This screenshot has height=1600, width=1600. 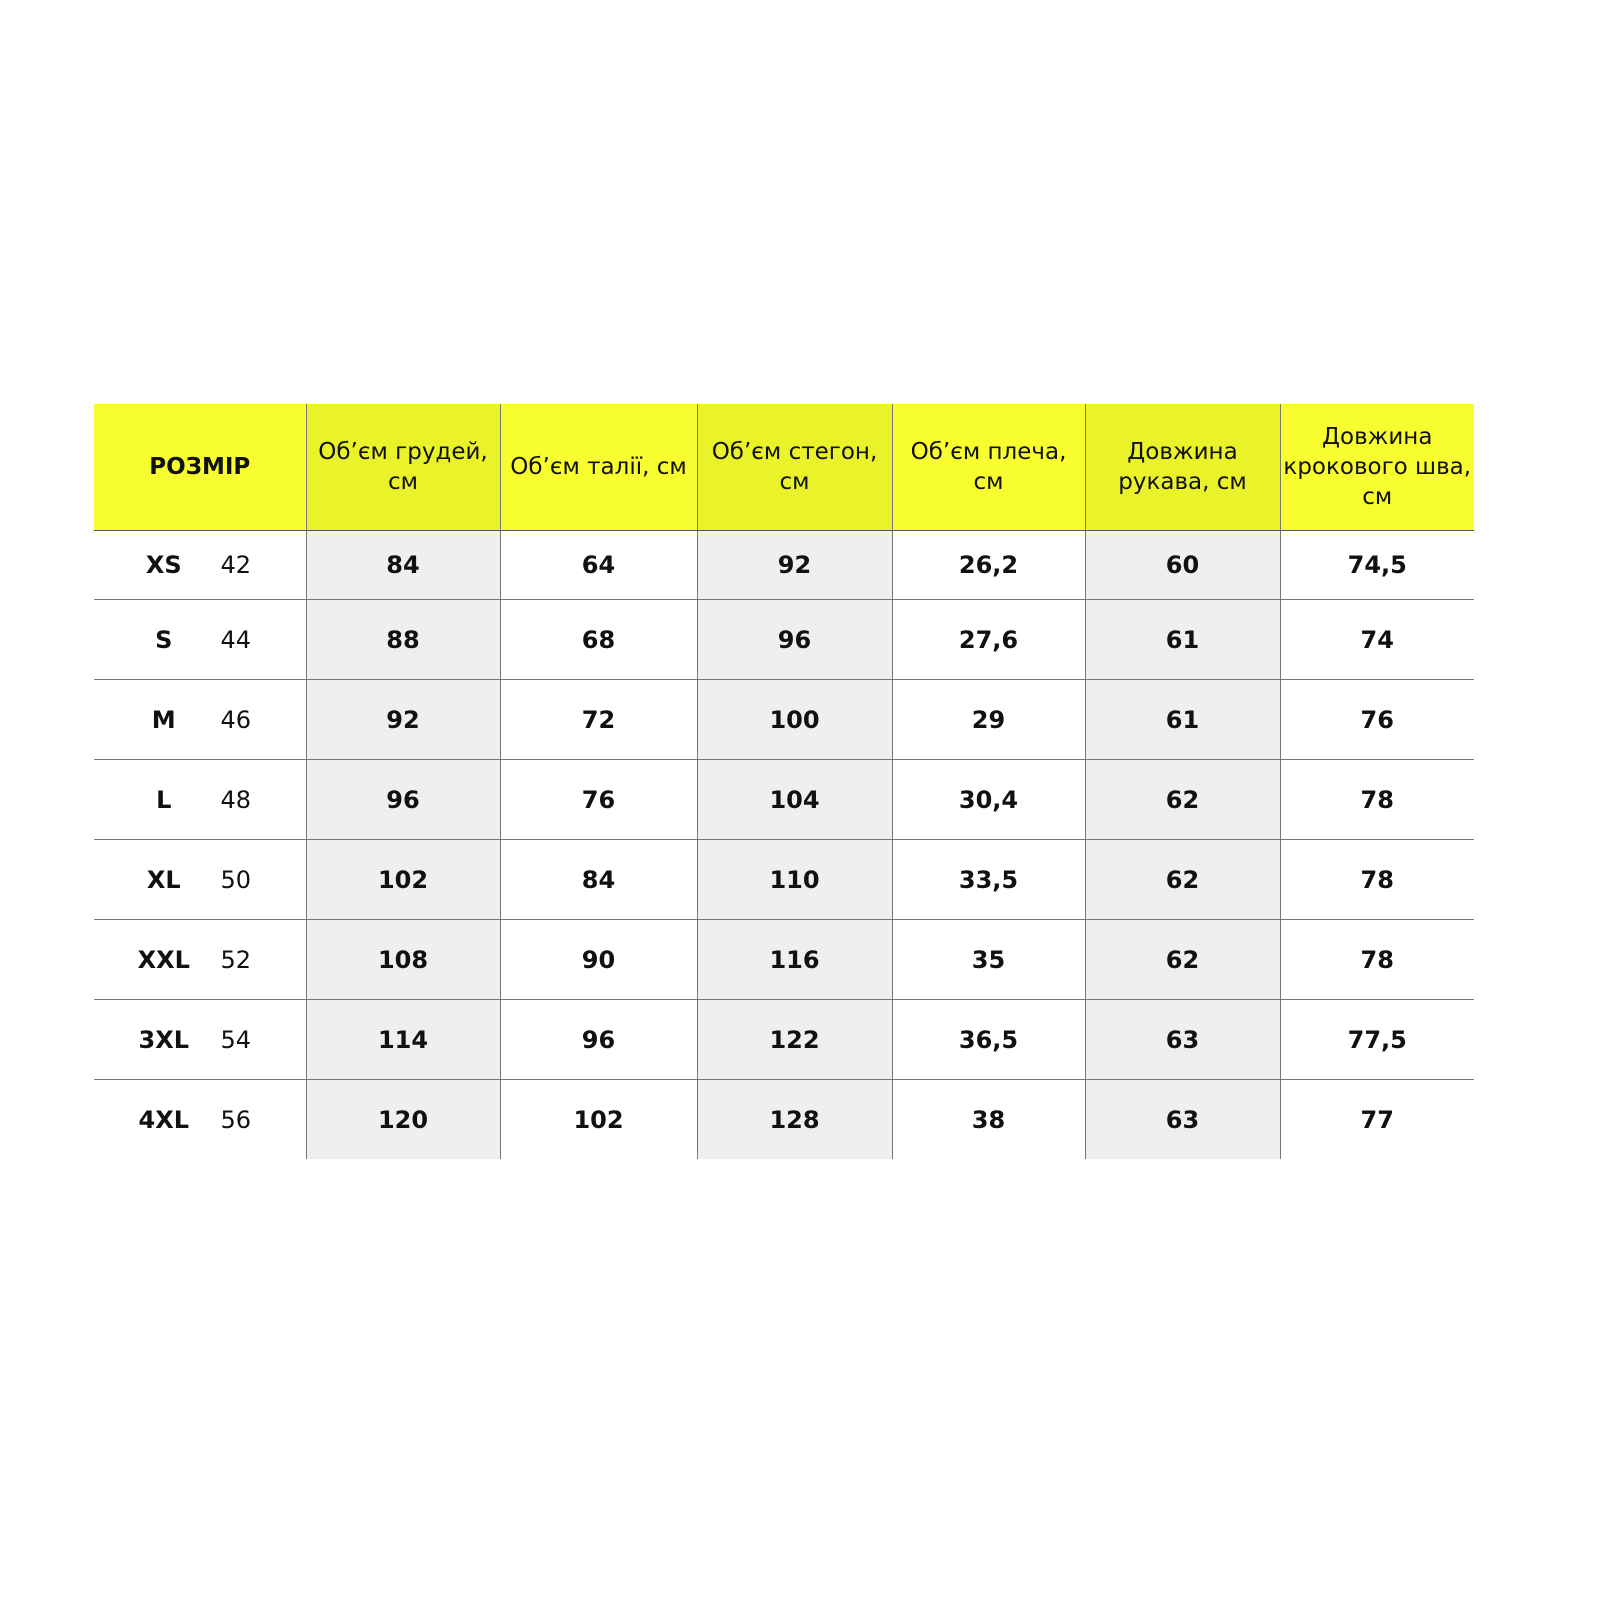 What do you see at coordinates (402, 467) in the screenshot?
I see `column-header: Об’єм грудей, см` at bounding box center [402, 467].